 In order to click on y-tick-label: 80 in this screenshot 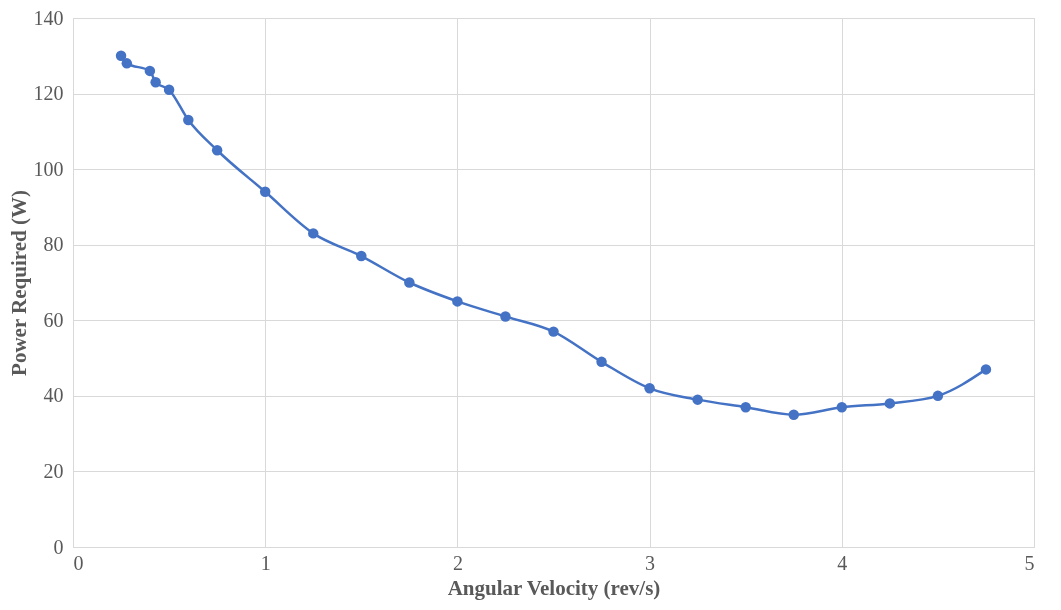, I will do `click(53, 244)`.